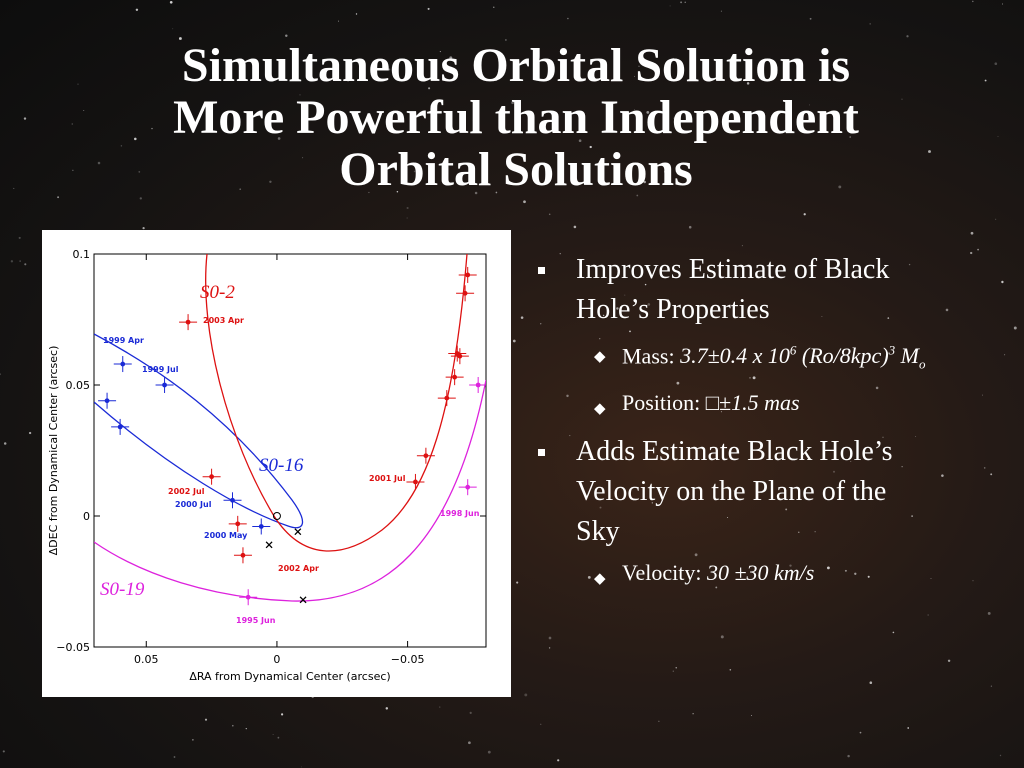 Image resolution: width=1024 pixels, height=768 pixels. Describe the element at coordinates (460, 513) in the screenshot. I see `epoch-label: 1998 Jun` at that location.